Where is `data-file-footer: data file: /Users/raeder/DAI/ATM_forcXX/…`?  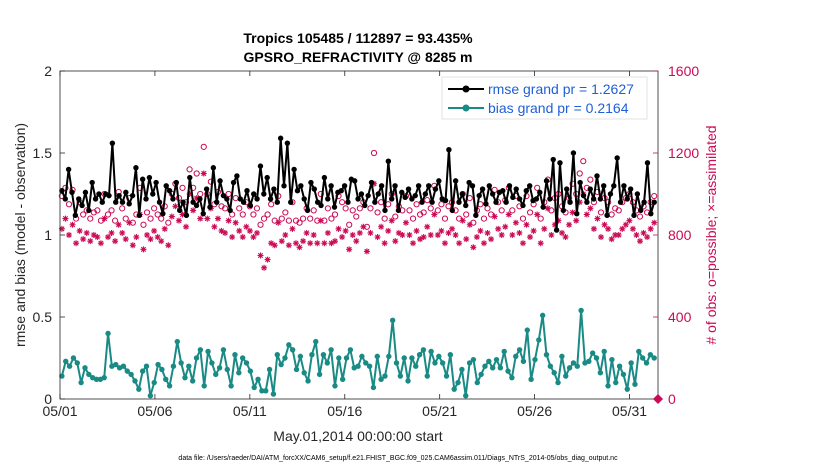
data-file-footer: data file: /Users/raeder/DAI/ATM_forcXX/… is located at coordinates (398, 458).